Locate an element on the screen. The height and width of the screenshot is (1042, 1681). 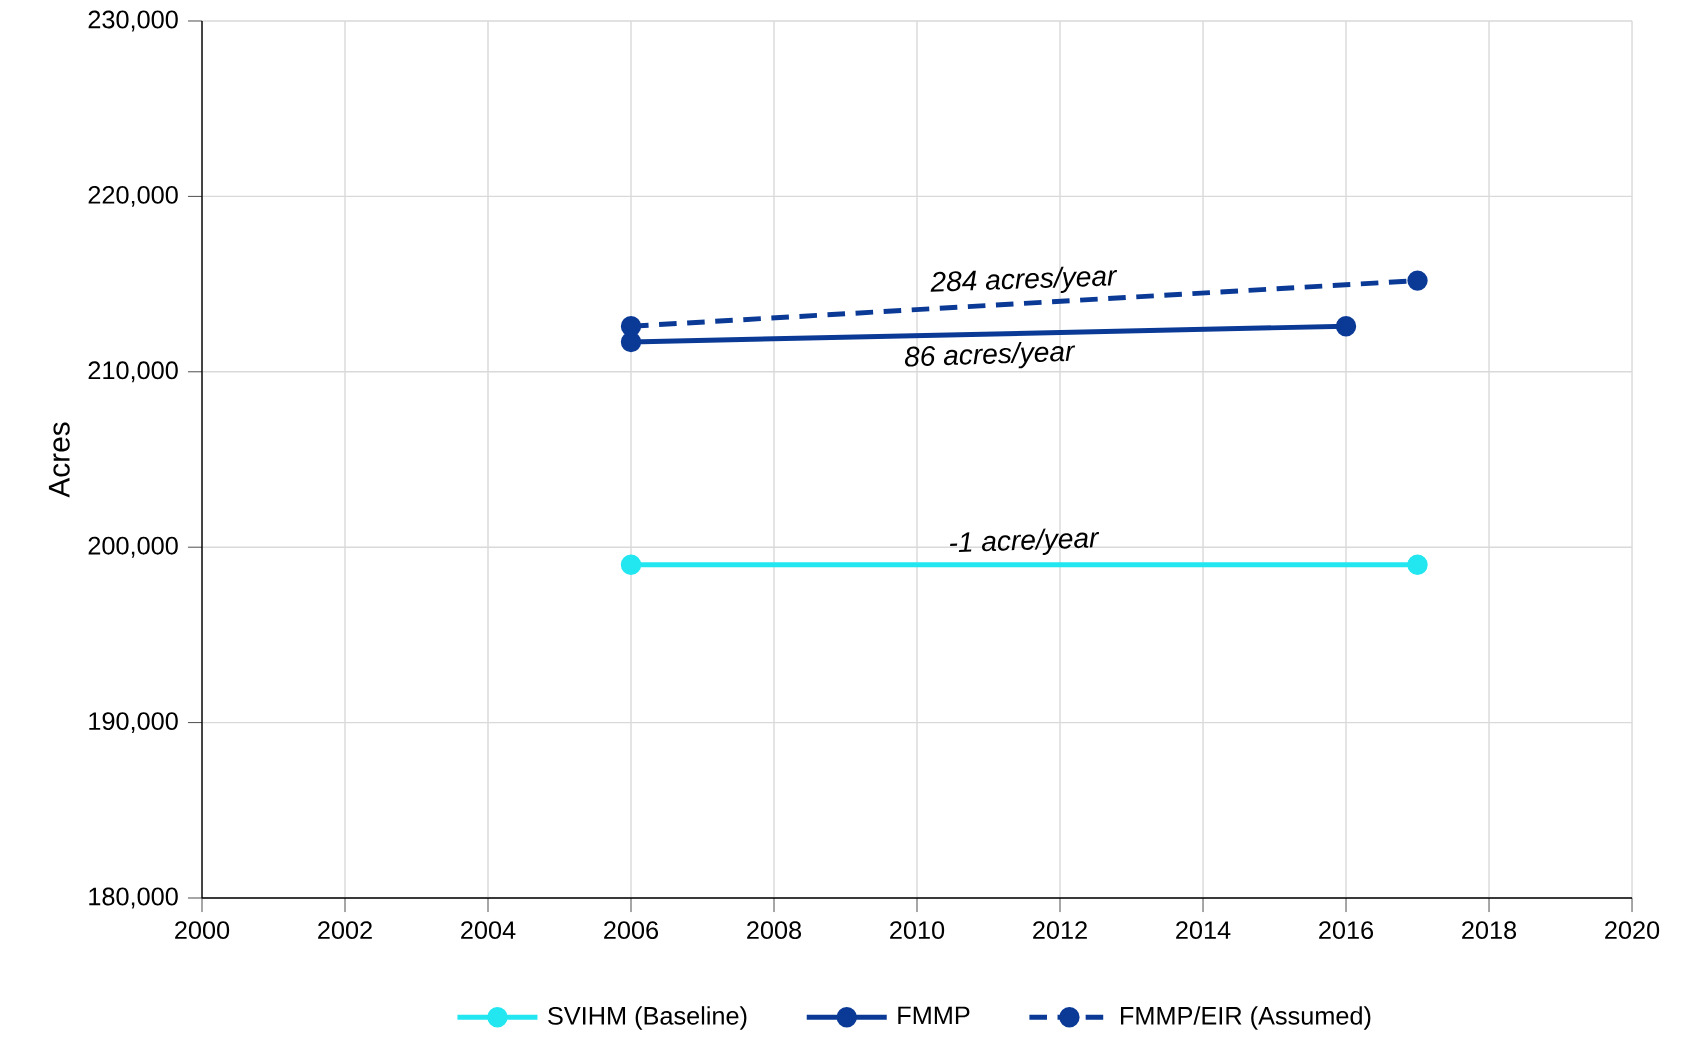
y-tick-label: 220,000 is located at coordinates (133, 196).